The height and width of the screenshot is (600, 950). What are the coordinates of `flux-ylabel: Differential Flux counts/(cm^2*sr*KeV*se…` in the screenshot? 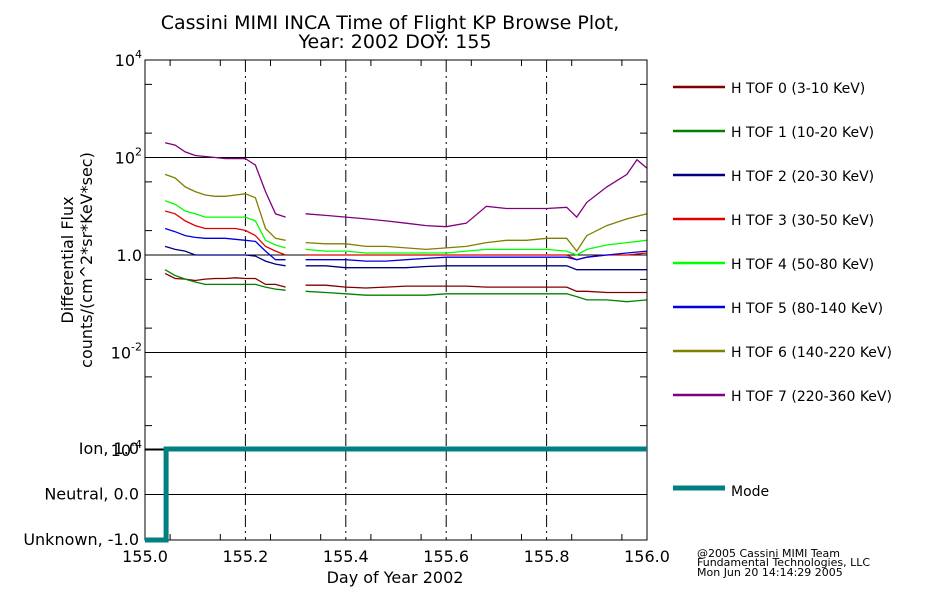 It's located at (77, 260).